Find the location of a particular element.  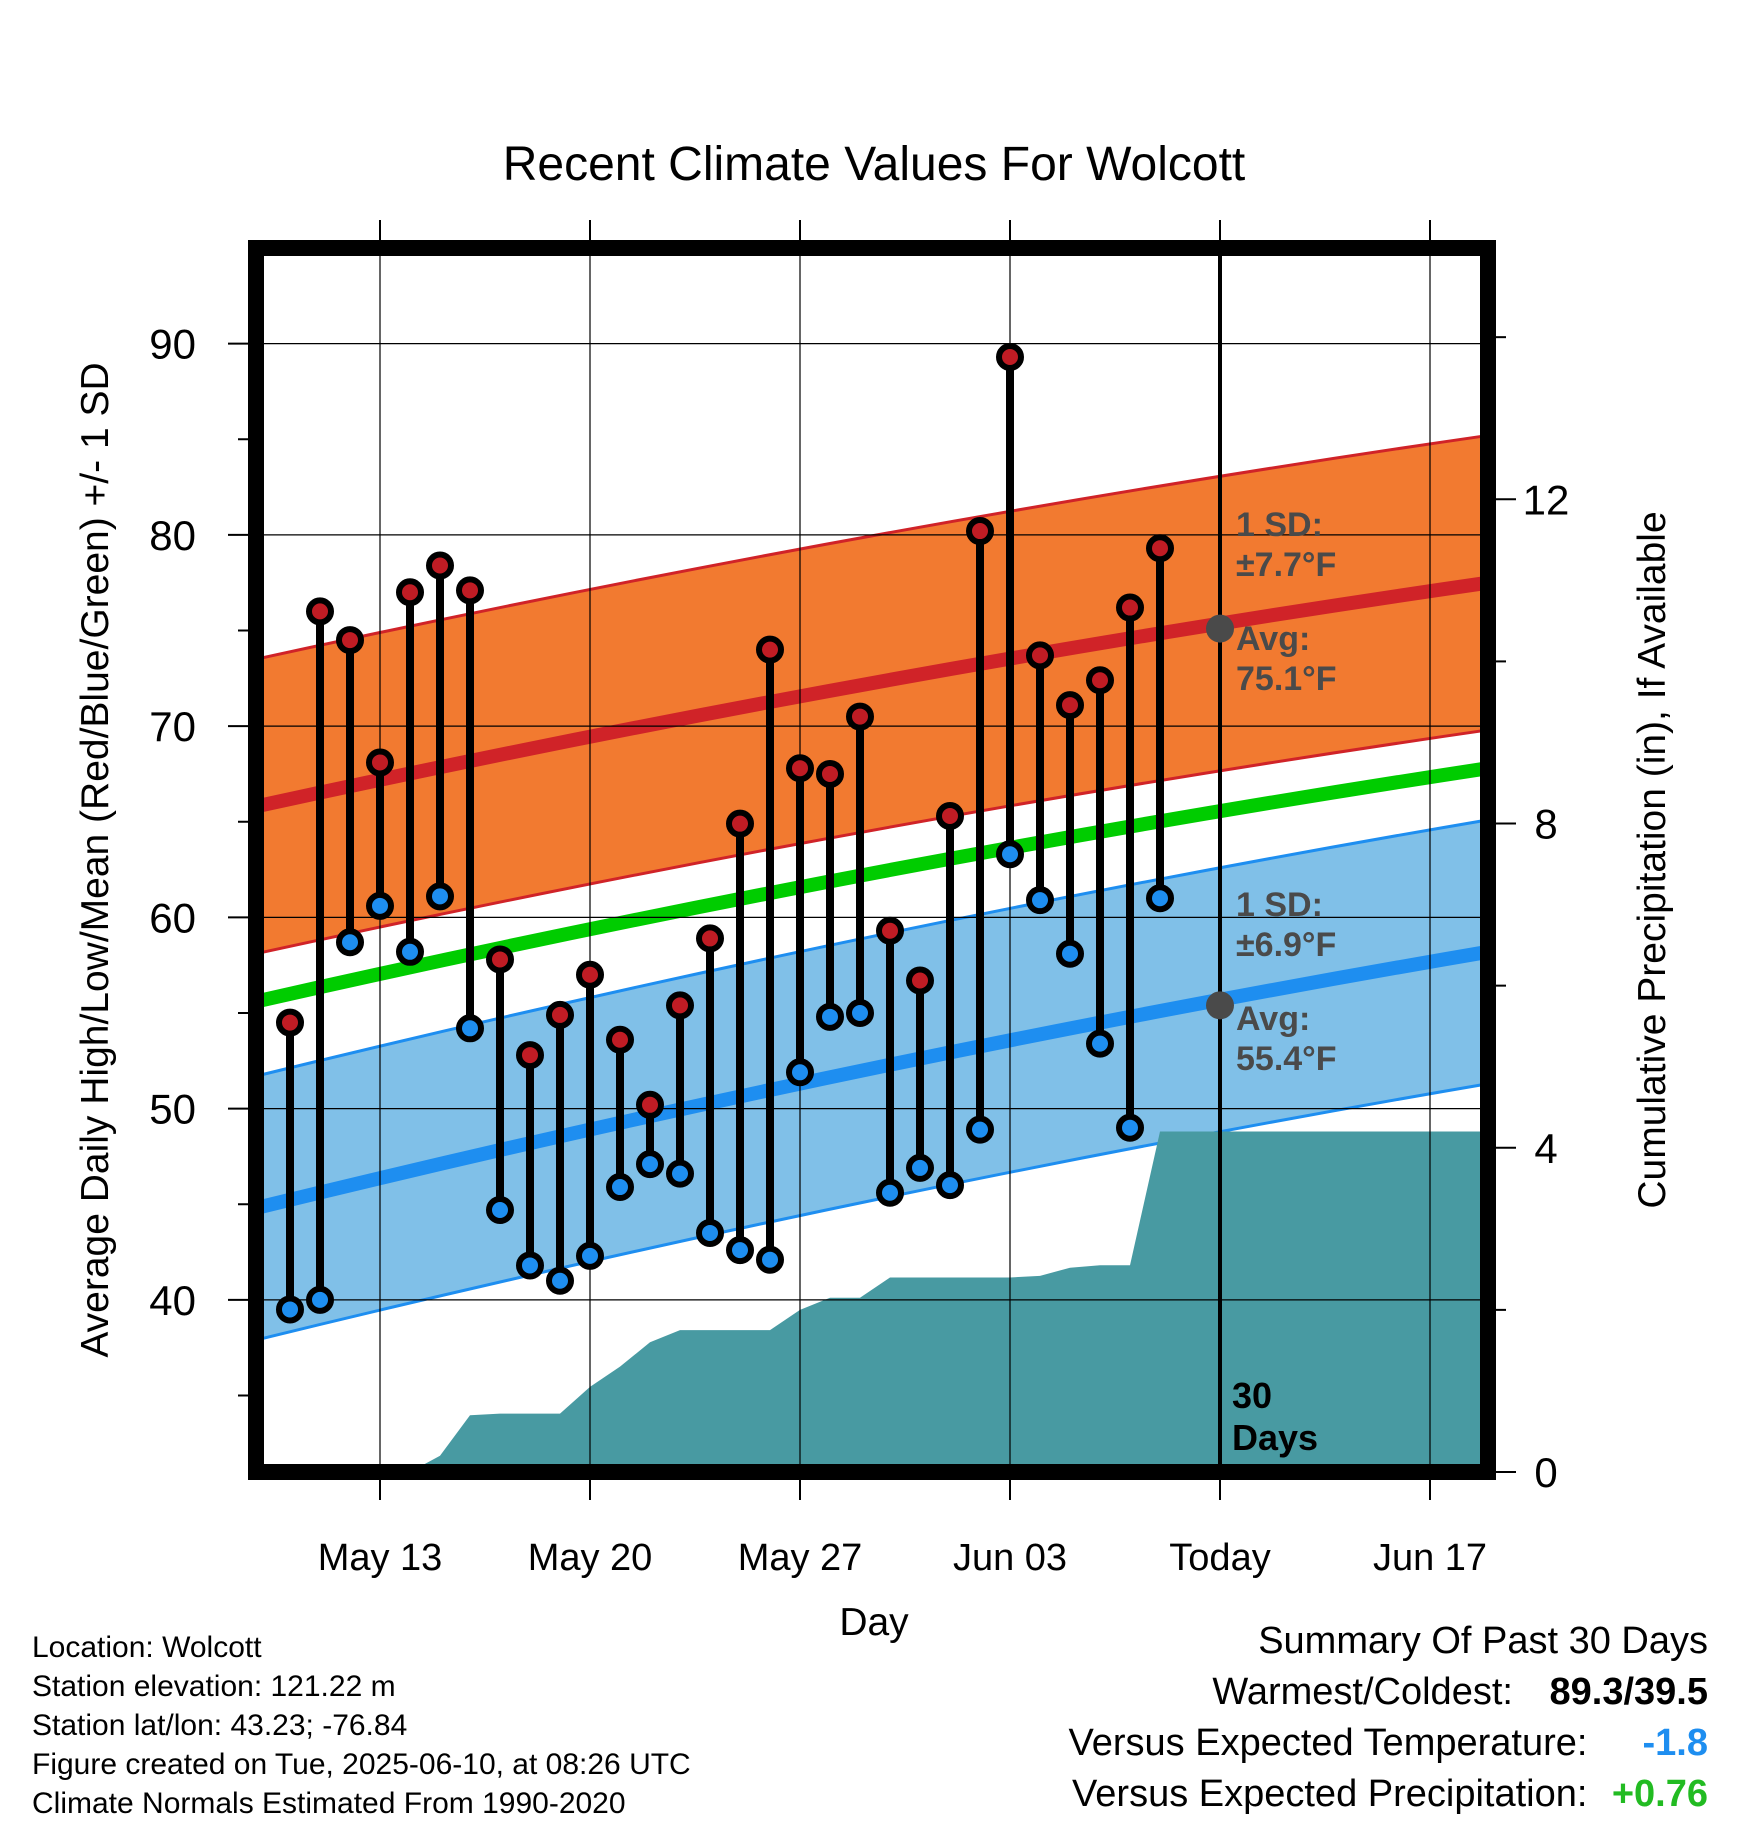

normals-text: Climate Normals Estimated From 1990-2020 is located at coordinates (329, 1803).